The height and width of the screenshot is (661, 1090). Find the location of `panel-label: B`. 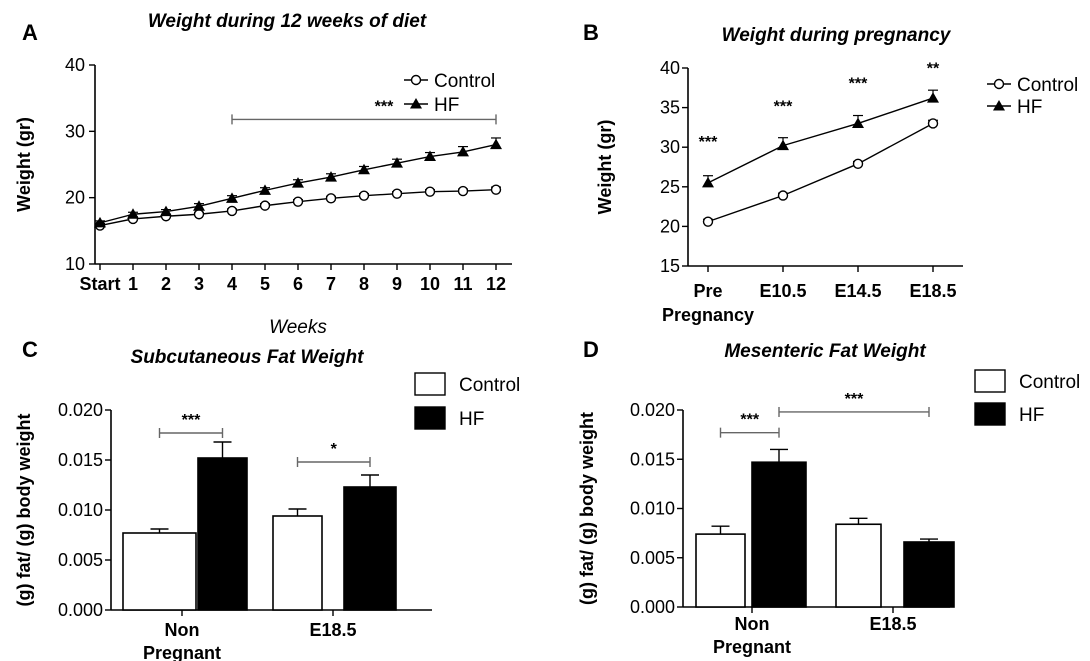

panel-label: B is located at coordinates (591, 32).